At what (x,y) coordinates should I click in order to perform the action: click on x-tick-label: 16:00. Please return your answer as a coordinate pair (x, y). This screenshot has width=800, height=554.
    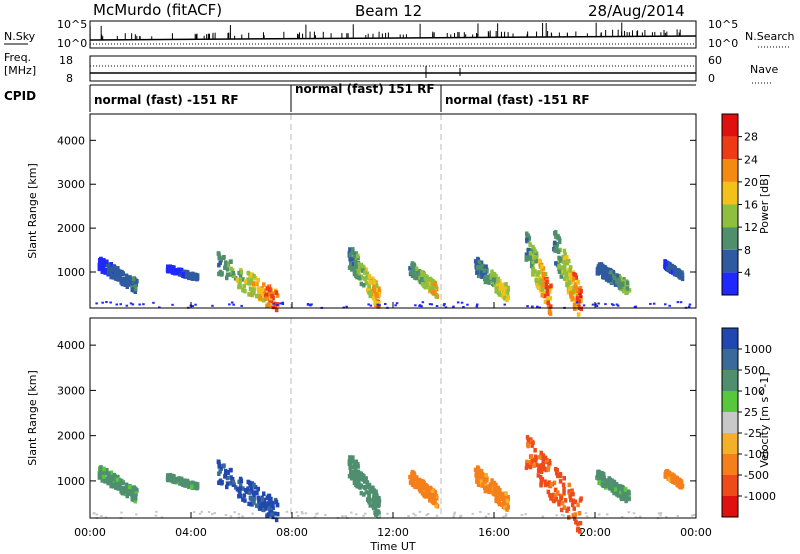
    Looking at the image, I should click on (494, 532).